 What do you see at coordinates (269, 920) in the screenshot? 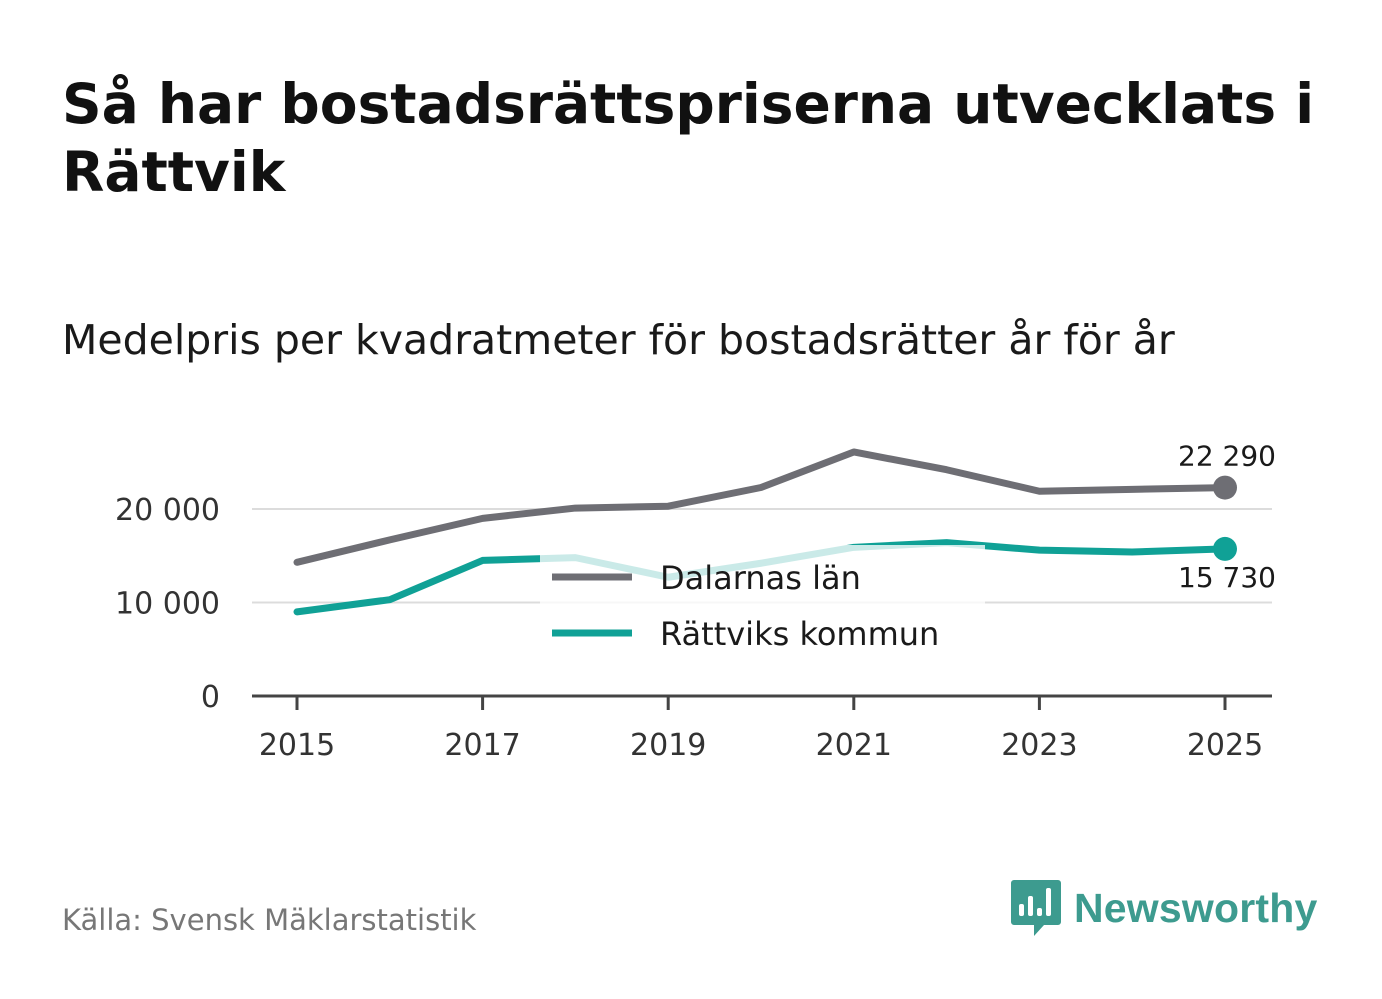
I see `source-note: Källa: Svensk Mäklarstatistik` at bounding box center [269, 920].